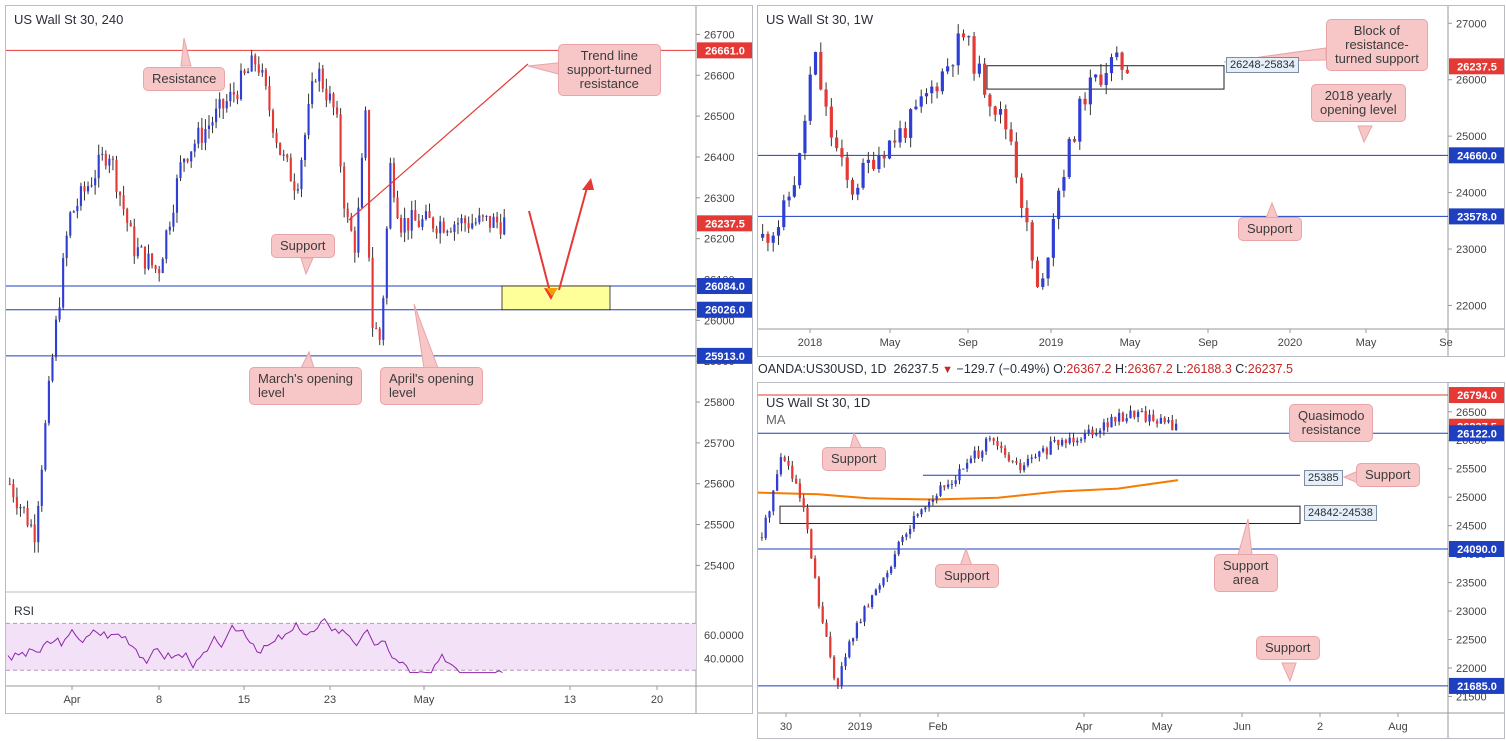  What do you see at coordinates (938, 727) in the screenshot?
I see `d1-xtick-label: Feb` at bounding box center [938, 727].